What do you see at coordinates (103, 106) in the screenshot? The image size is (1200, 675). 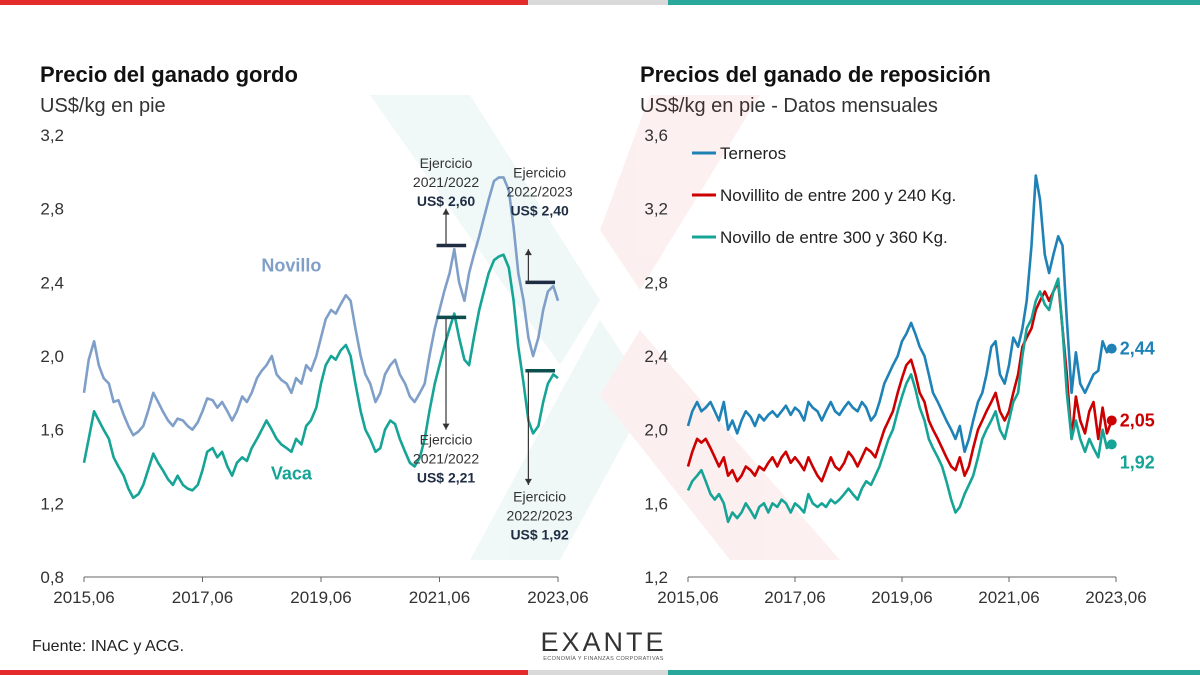 I see `left-chart-subtitle: US$/kg en pie` at bounding box center [103, 106].